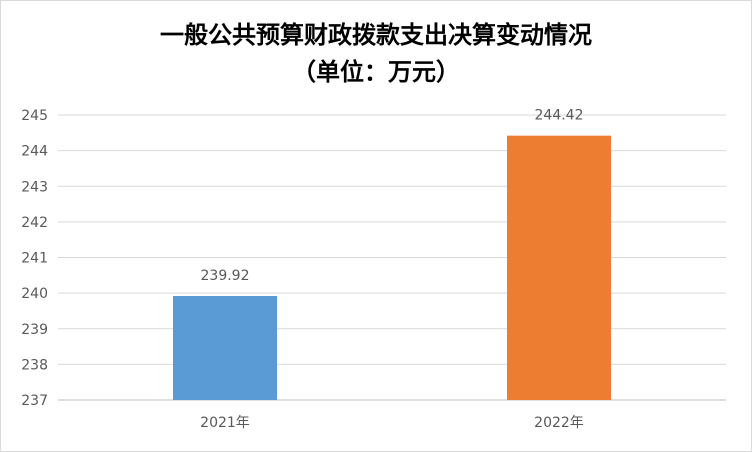 This screenshot has width=752, height=452. What do you see at coordinates (225, 276) in the screenshot?
I see `data-label: 239.92` at bounding box center [225, 276].